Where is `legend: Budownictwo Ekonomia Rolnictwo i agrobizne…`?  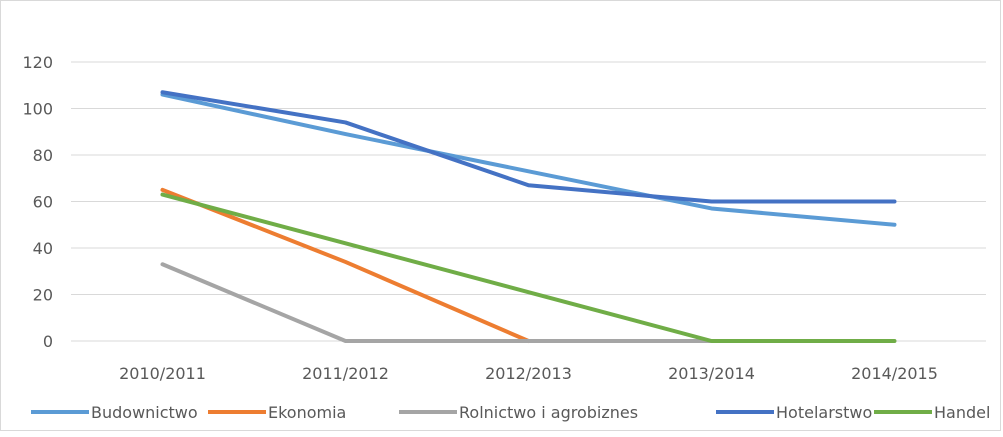
legend: Budownictwo Ekonomia Rolnictwo i agrobizne… is located at coordinates (510, 412).